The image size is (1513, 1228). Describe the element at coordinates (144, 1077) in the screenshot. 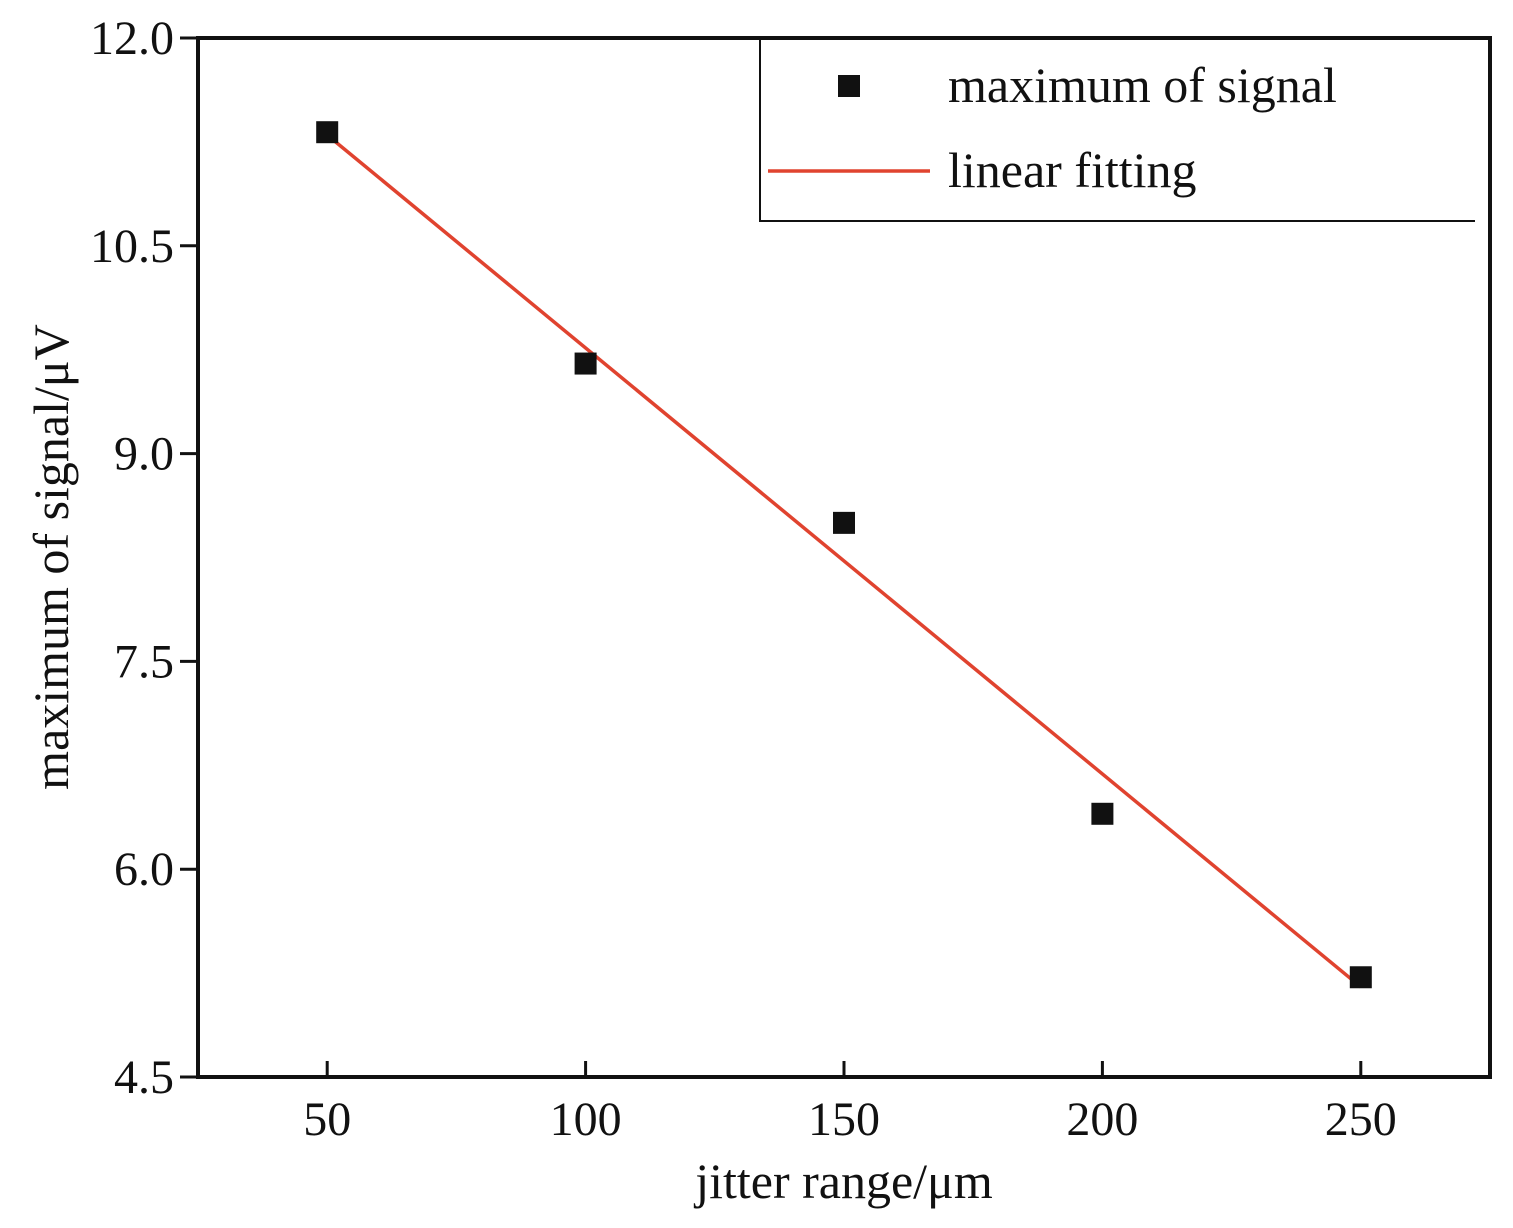

I see `y-tick-label: 4.5` at that location.